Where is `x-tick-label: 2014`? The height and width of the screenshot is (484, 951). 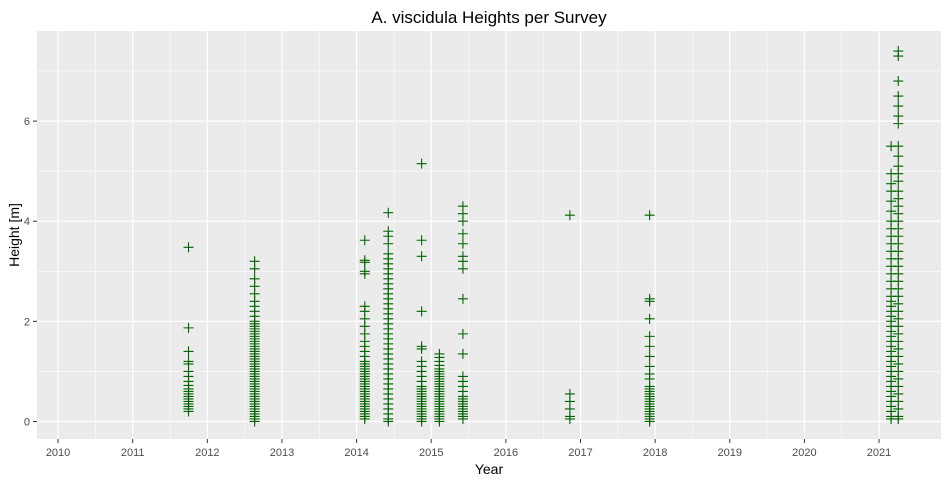
x-tick-label: 2014 is located at coordinates (356, 453).